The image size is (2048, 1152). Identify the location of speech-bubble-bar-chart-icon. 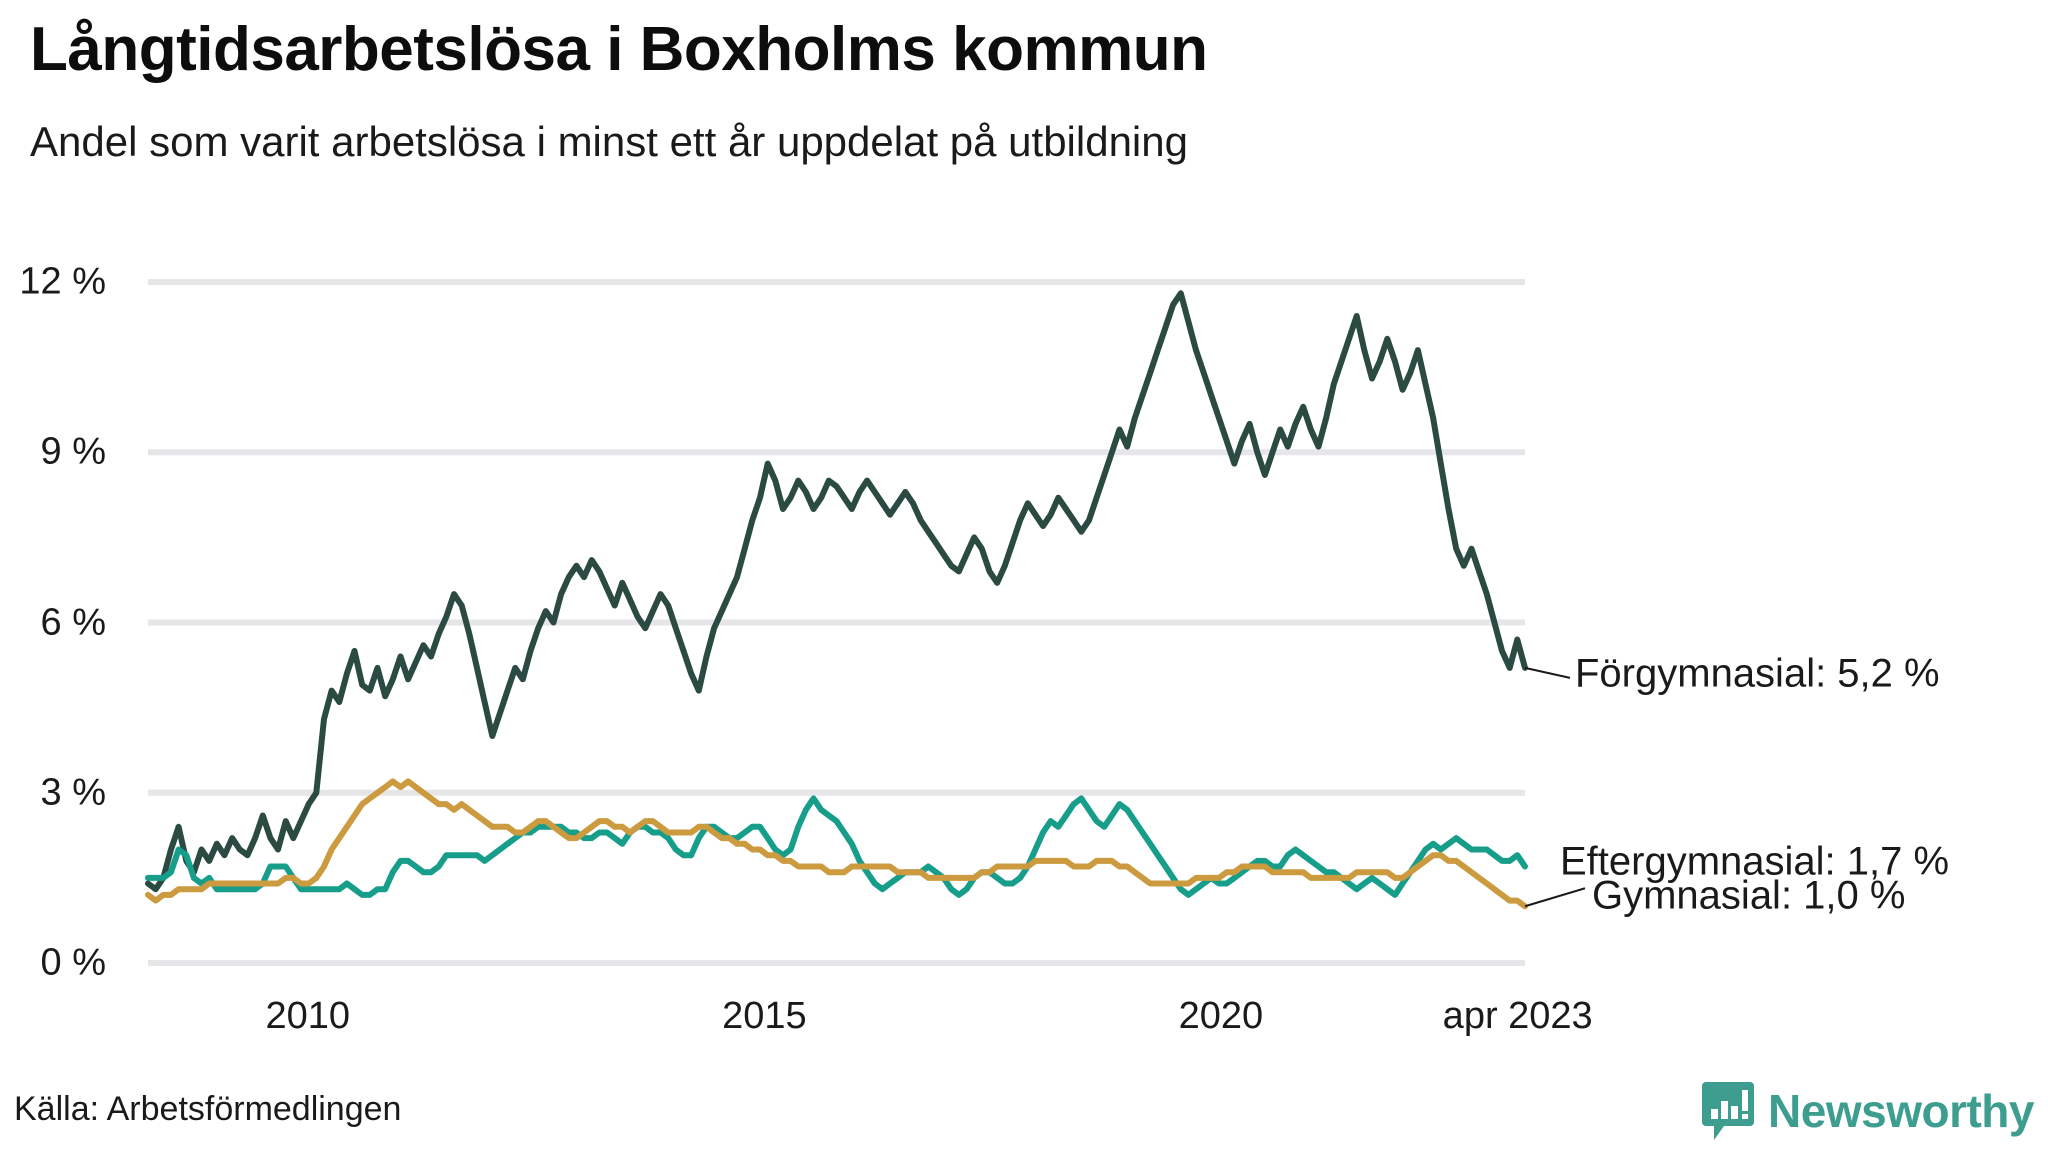
(1728, 1111).